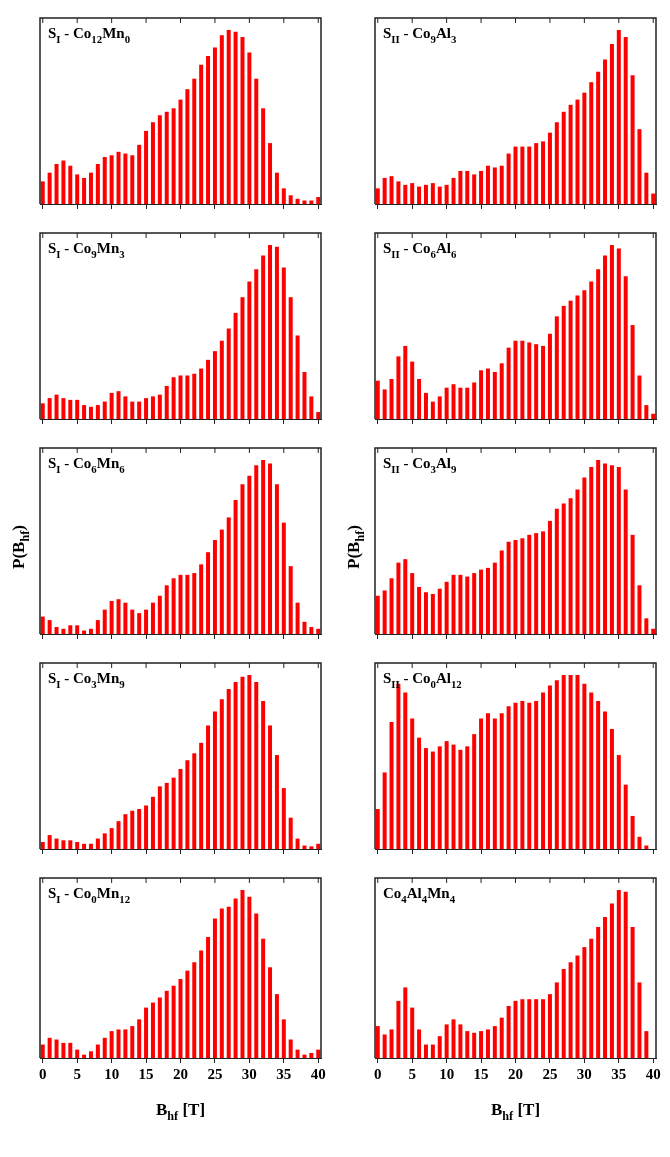 This screenshot has width=670, height=1157. Describe the element at coordinates (515, 1073) in the screenshot. I see `x-tick-label: 20` at that location.